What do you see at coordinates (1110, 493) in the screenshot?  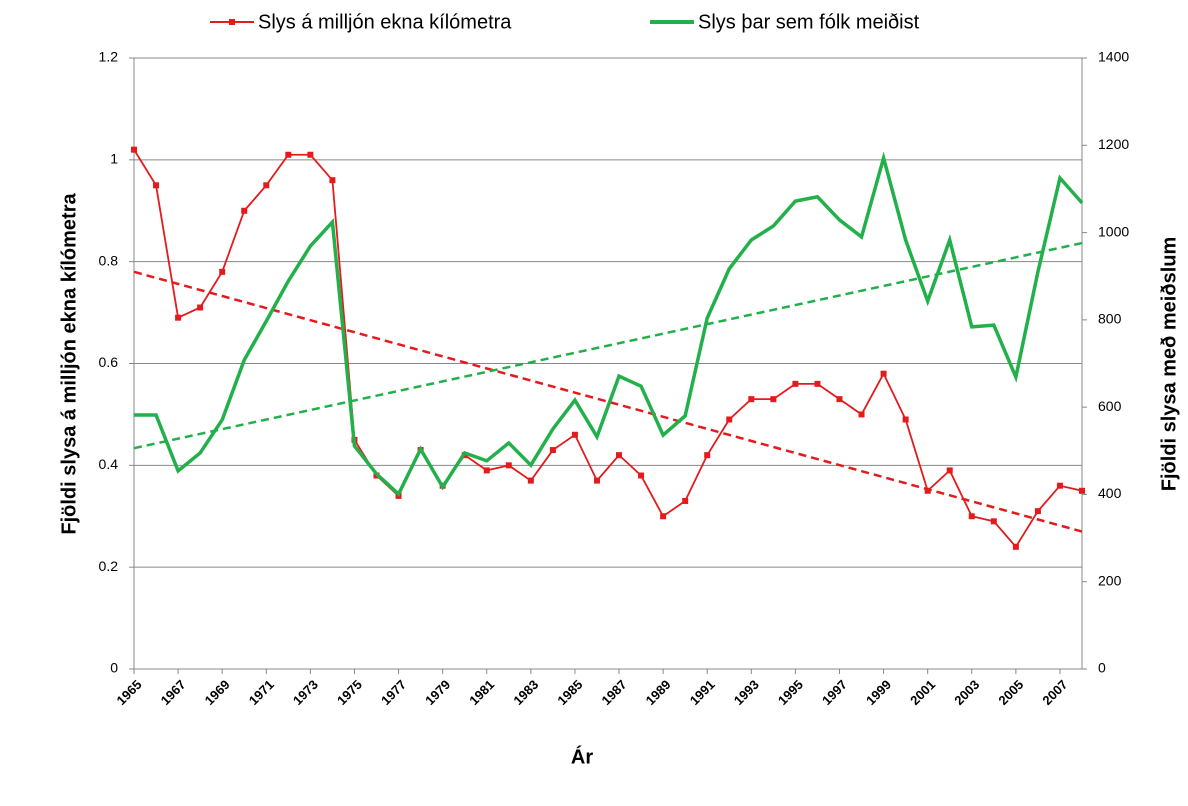 I see `y2-tick-label: 400` at bounding box center [1110, 493].